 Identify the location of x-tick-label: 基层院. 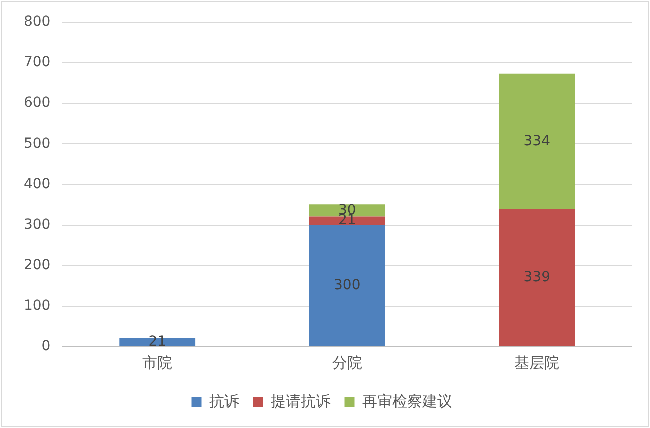
(537, 363).